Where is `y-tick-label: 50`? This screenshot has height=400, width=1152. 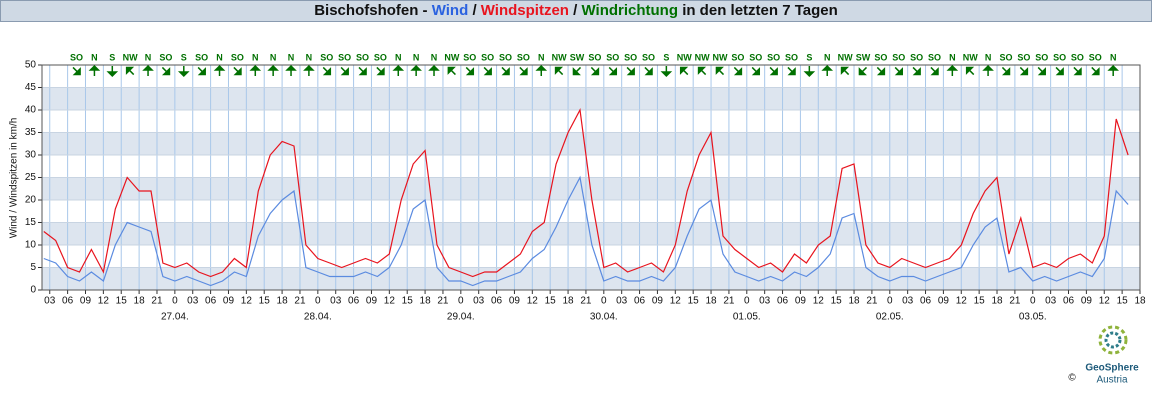 y-tick-label: 50 is located at coordinates (31, 65).